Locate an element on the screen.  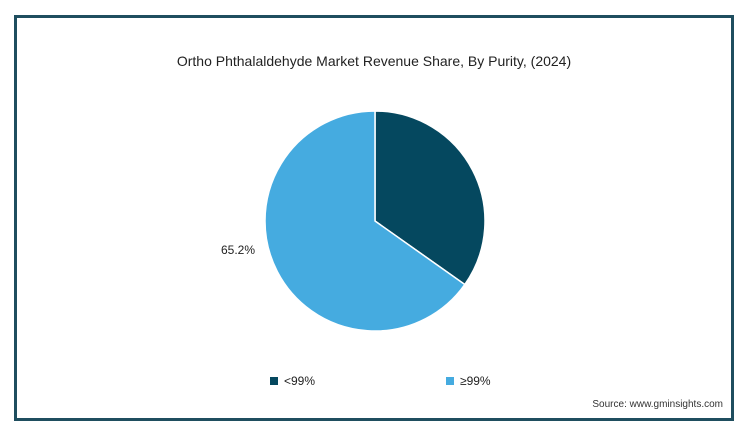
legend-item-ge99: ≥99% is located at coordinates (468, 381).